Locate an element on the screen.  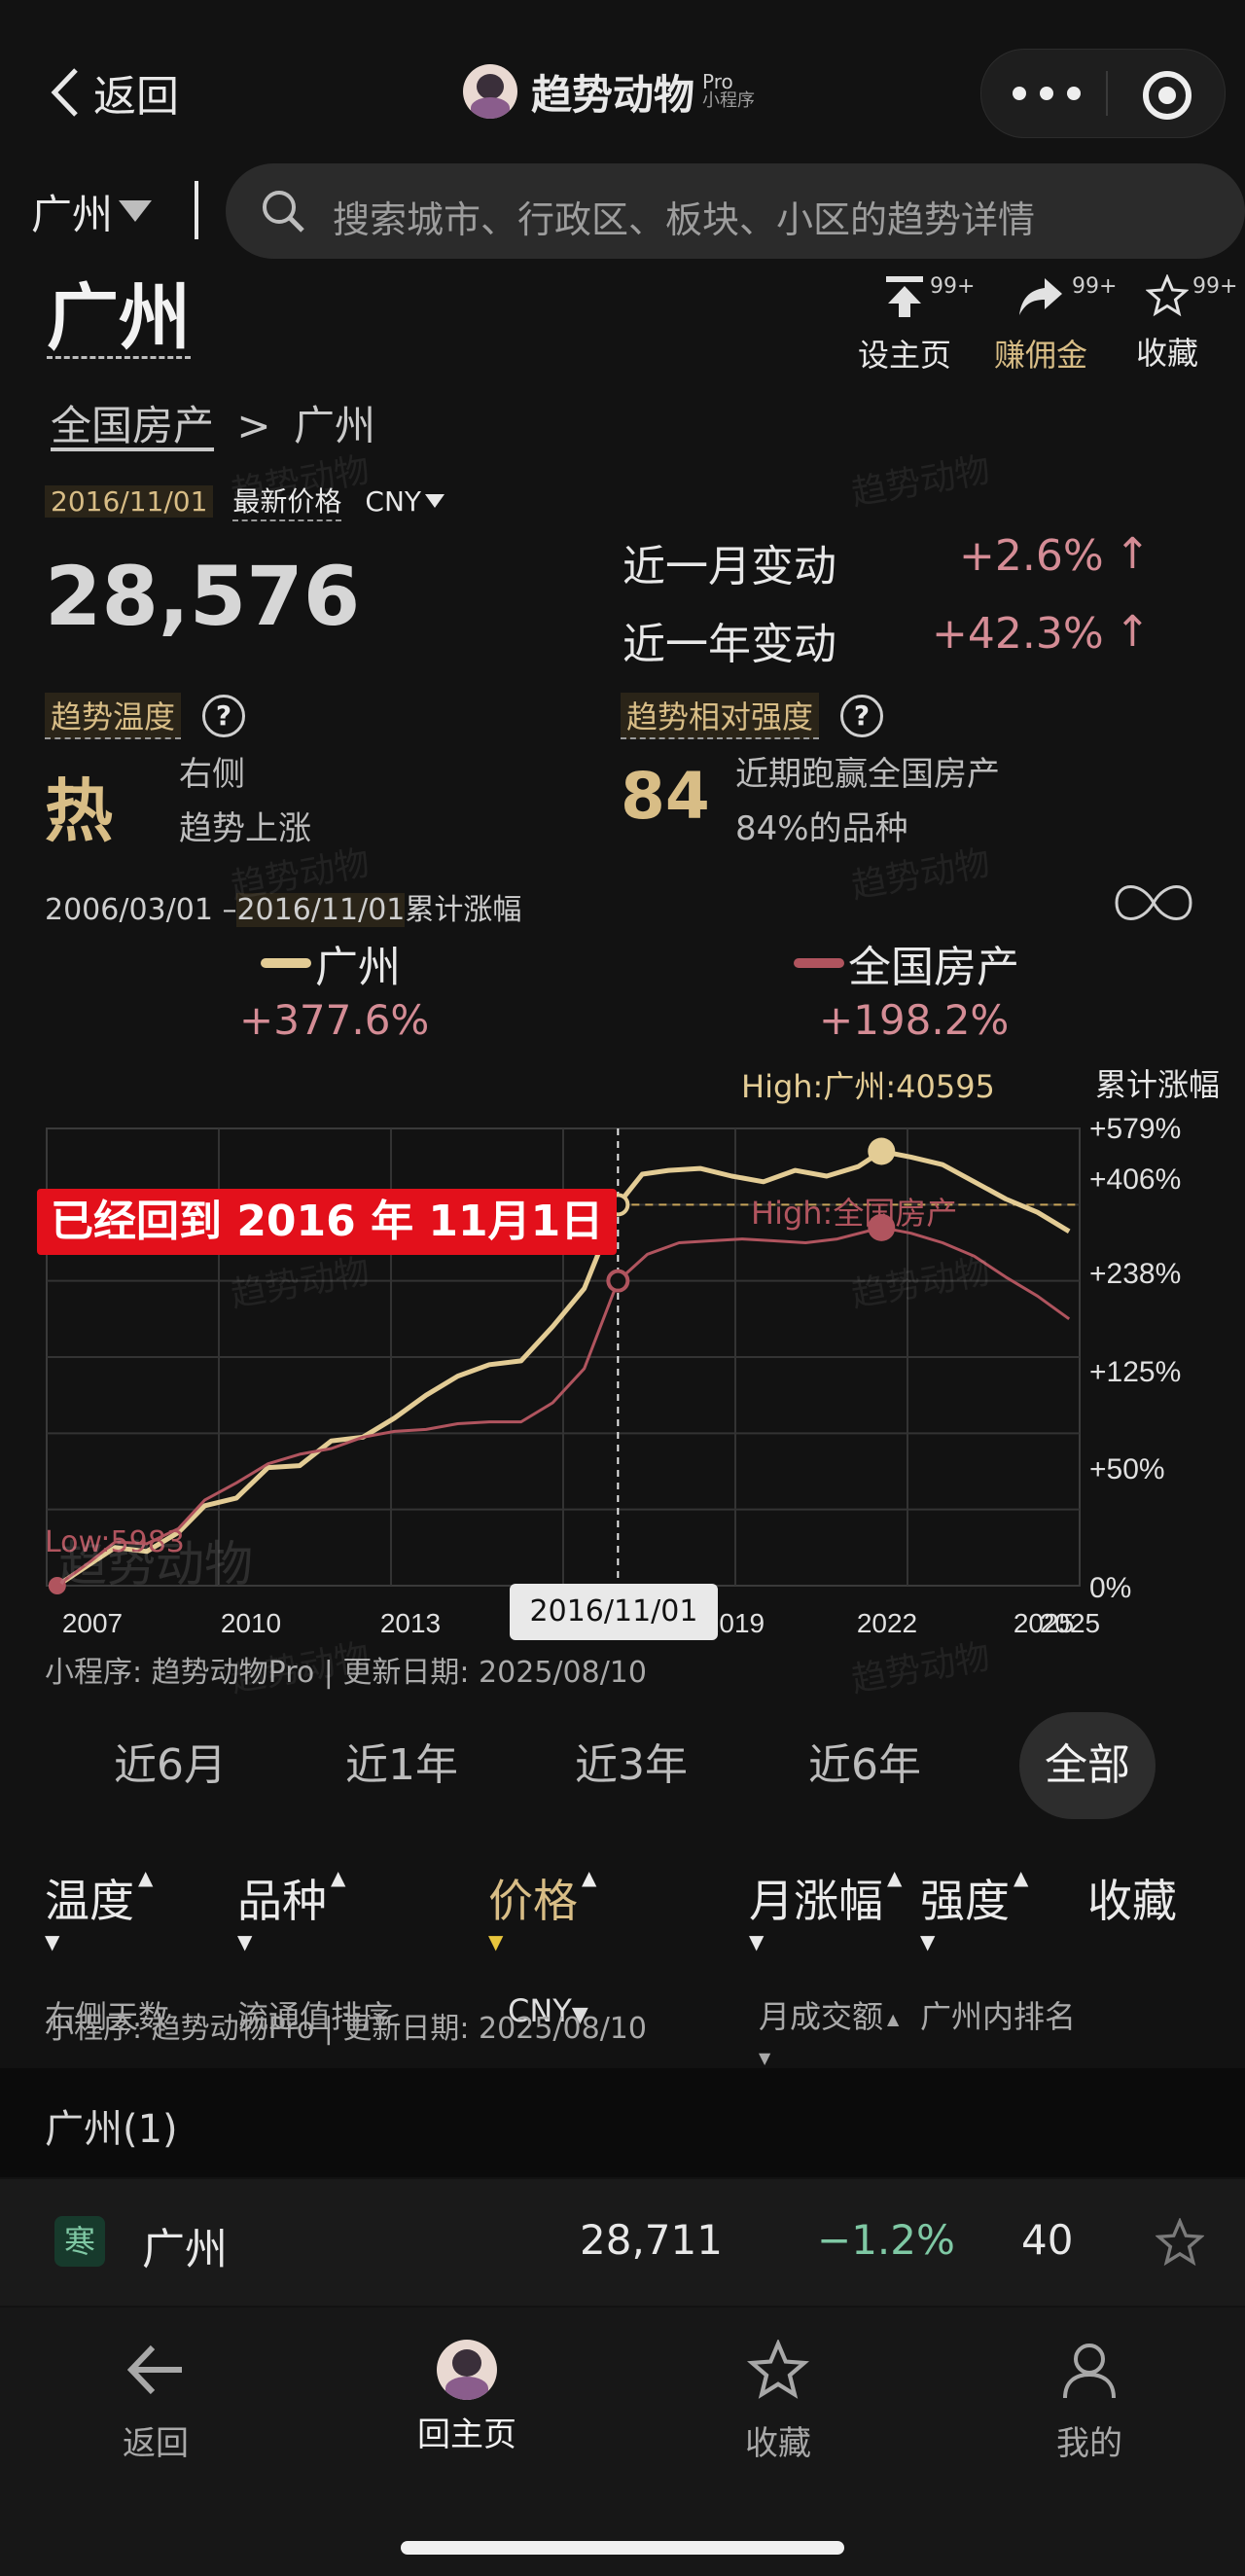
y-tick-label: +50% is located at coordinates (1127, 1469).